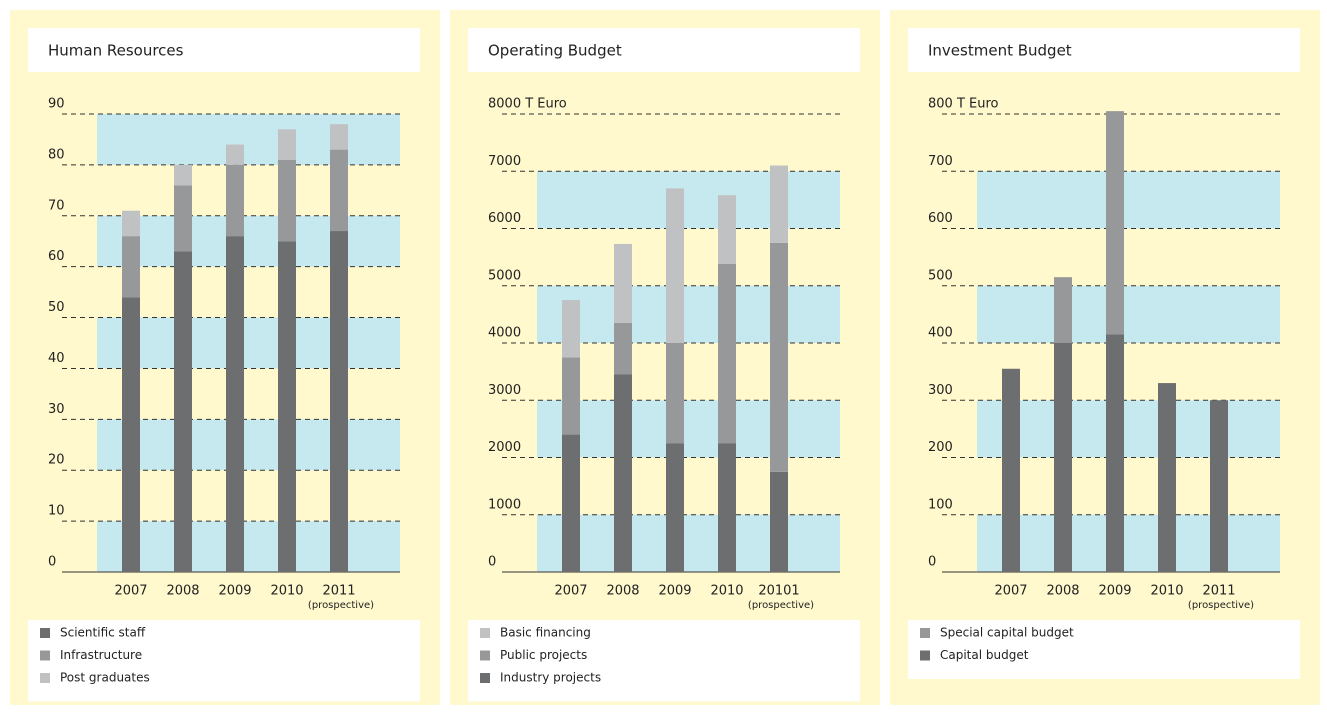 Image resolution: width=1327 pixels, height=715 pixels. Describe the element at coordinates (940, 390) in the screenshot. I see `y-tick-label: 300` at that location.